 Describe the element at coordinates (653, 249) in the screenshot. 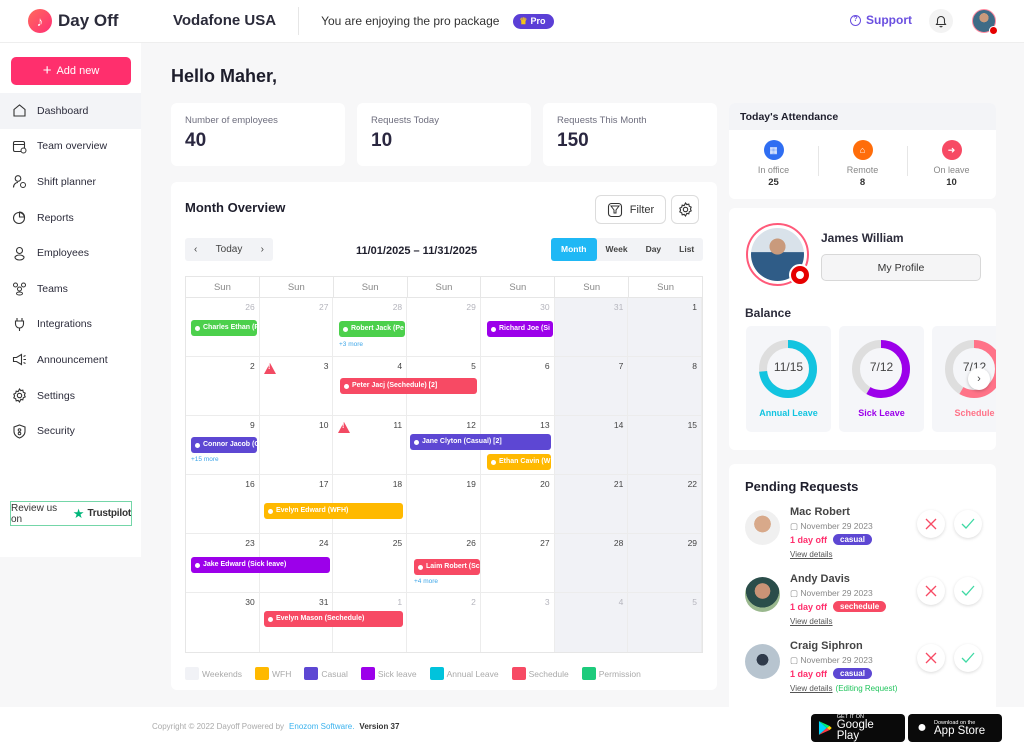

I see `view-day-tab: Day` at that location.